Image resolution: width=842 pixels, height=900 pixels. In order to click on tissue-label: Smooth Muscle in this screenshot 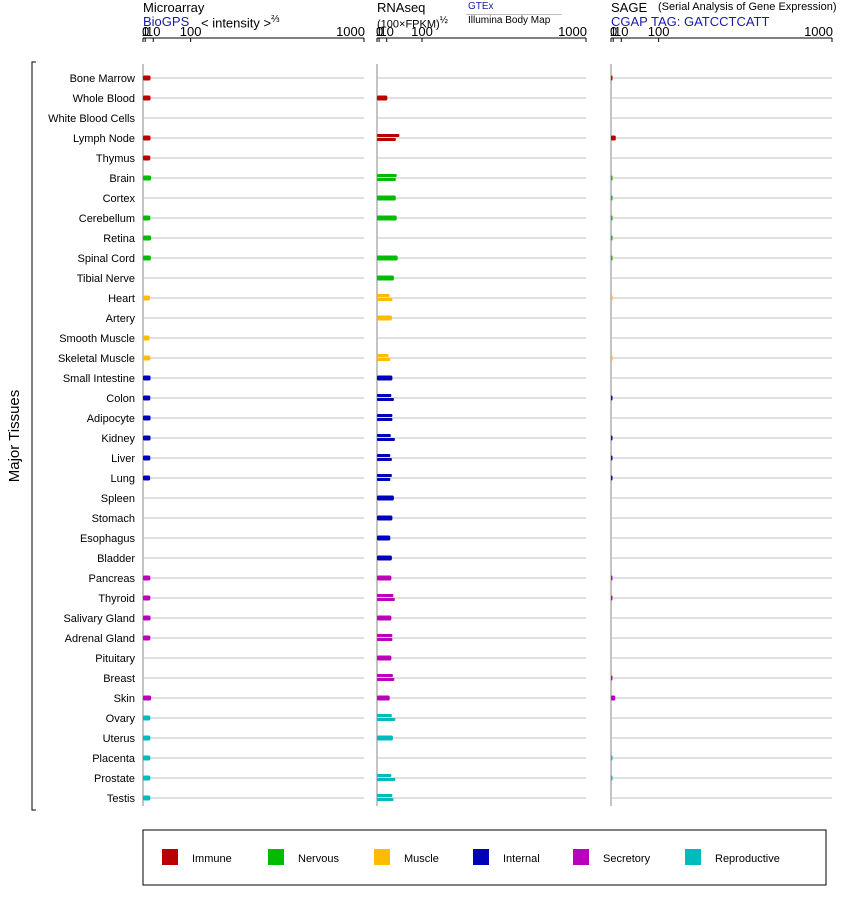, I will do `click(97, 339)`.